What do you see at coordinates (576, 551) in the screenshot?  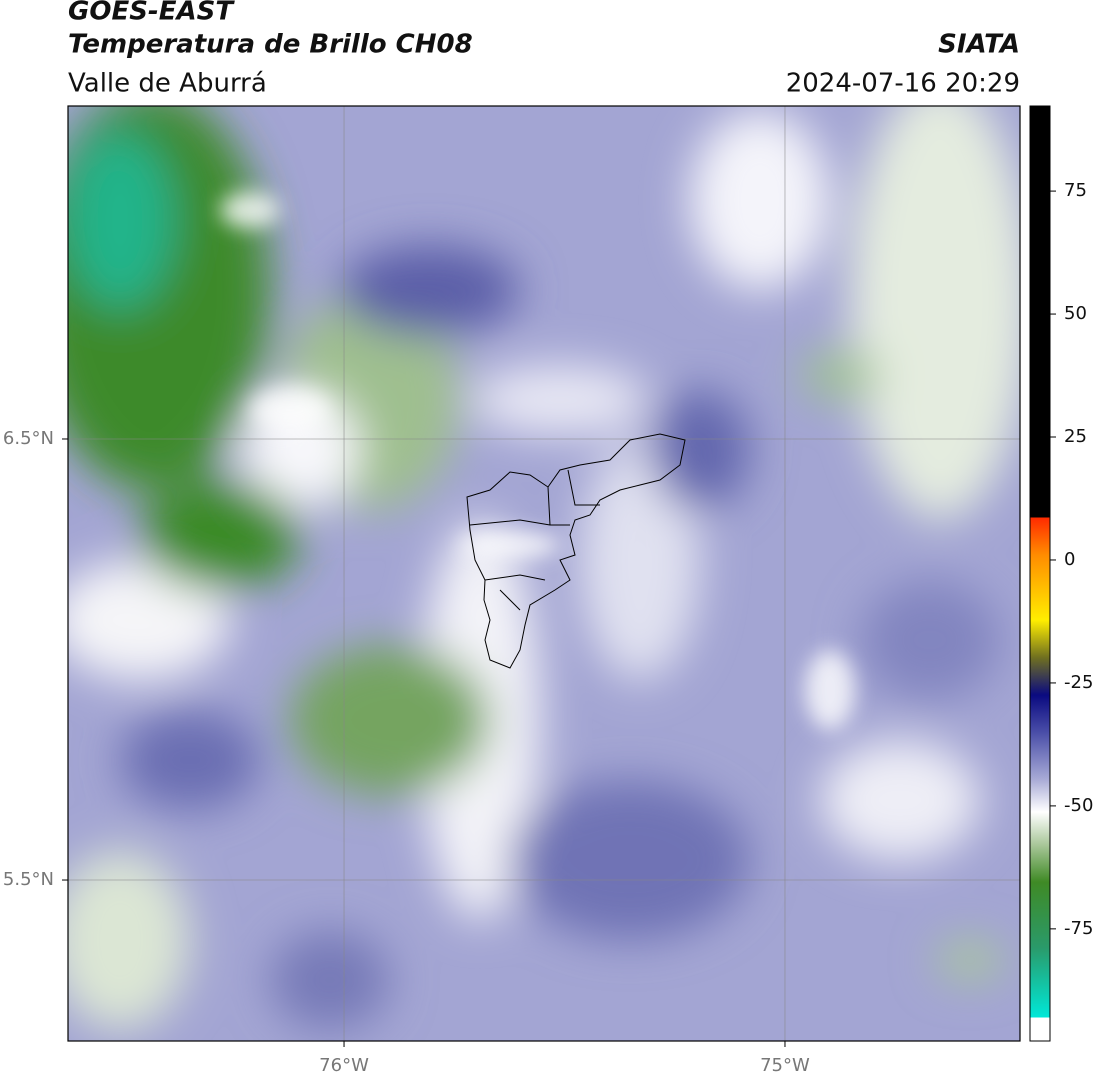 I see `boundary` at bounding box center [576, 551].